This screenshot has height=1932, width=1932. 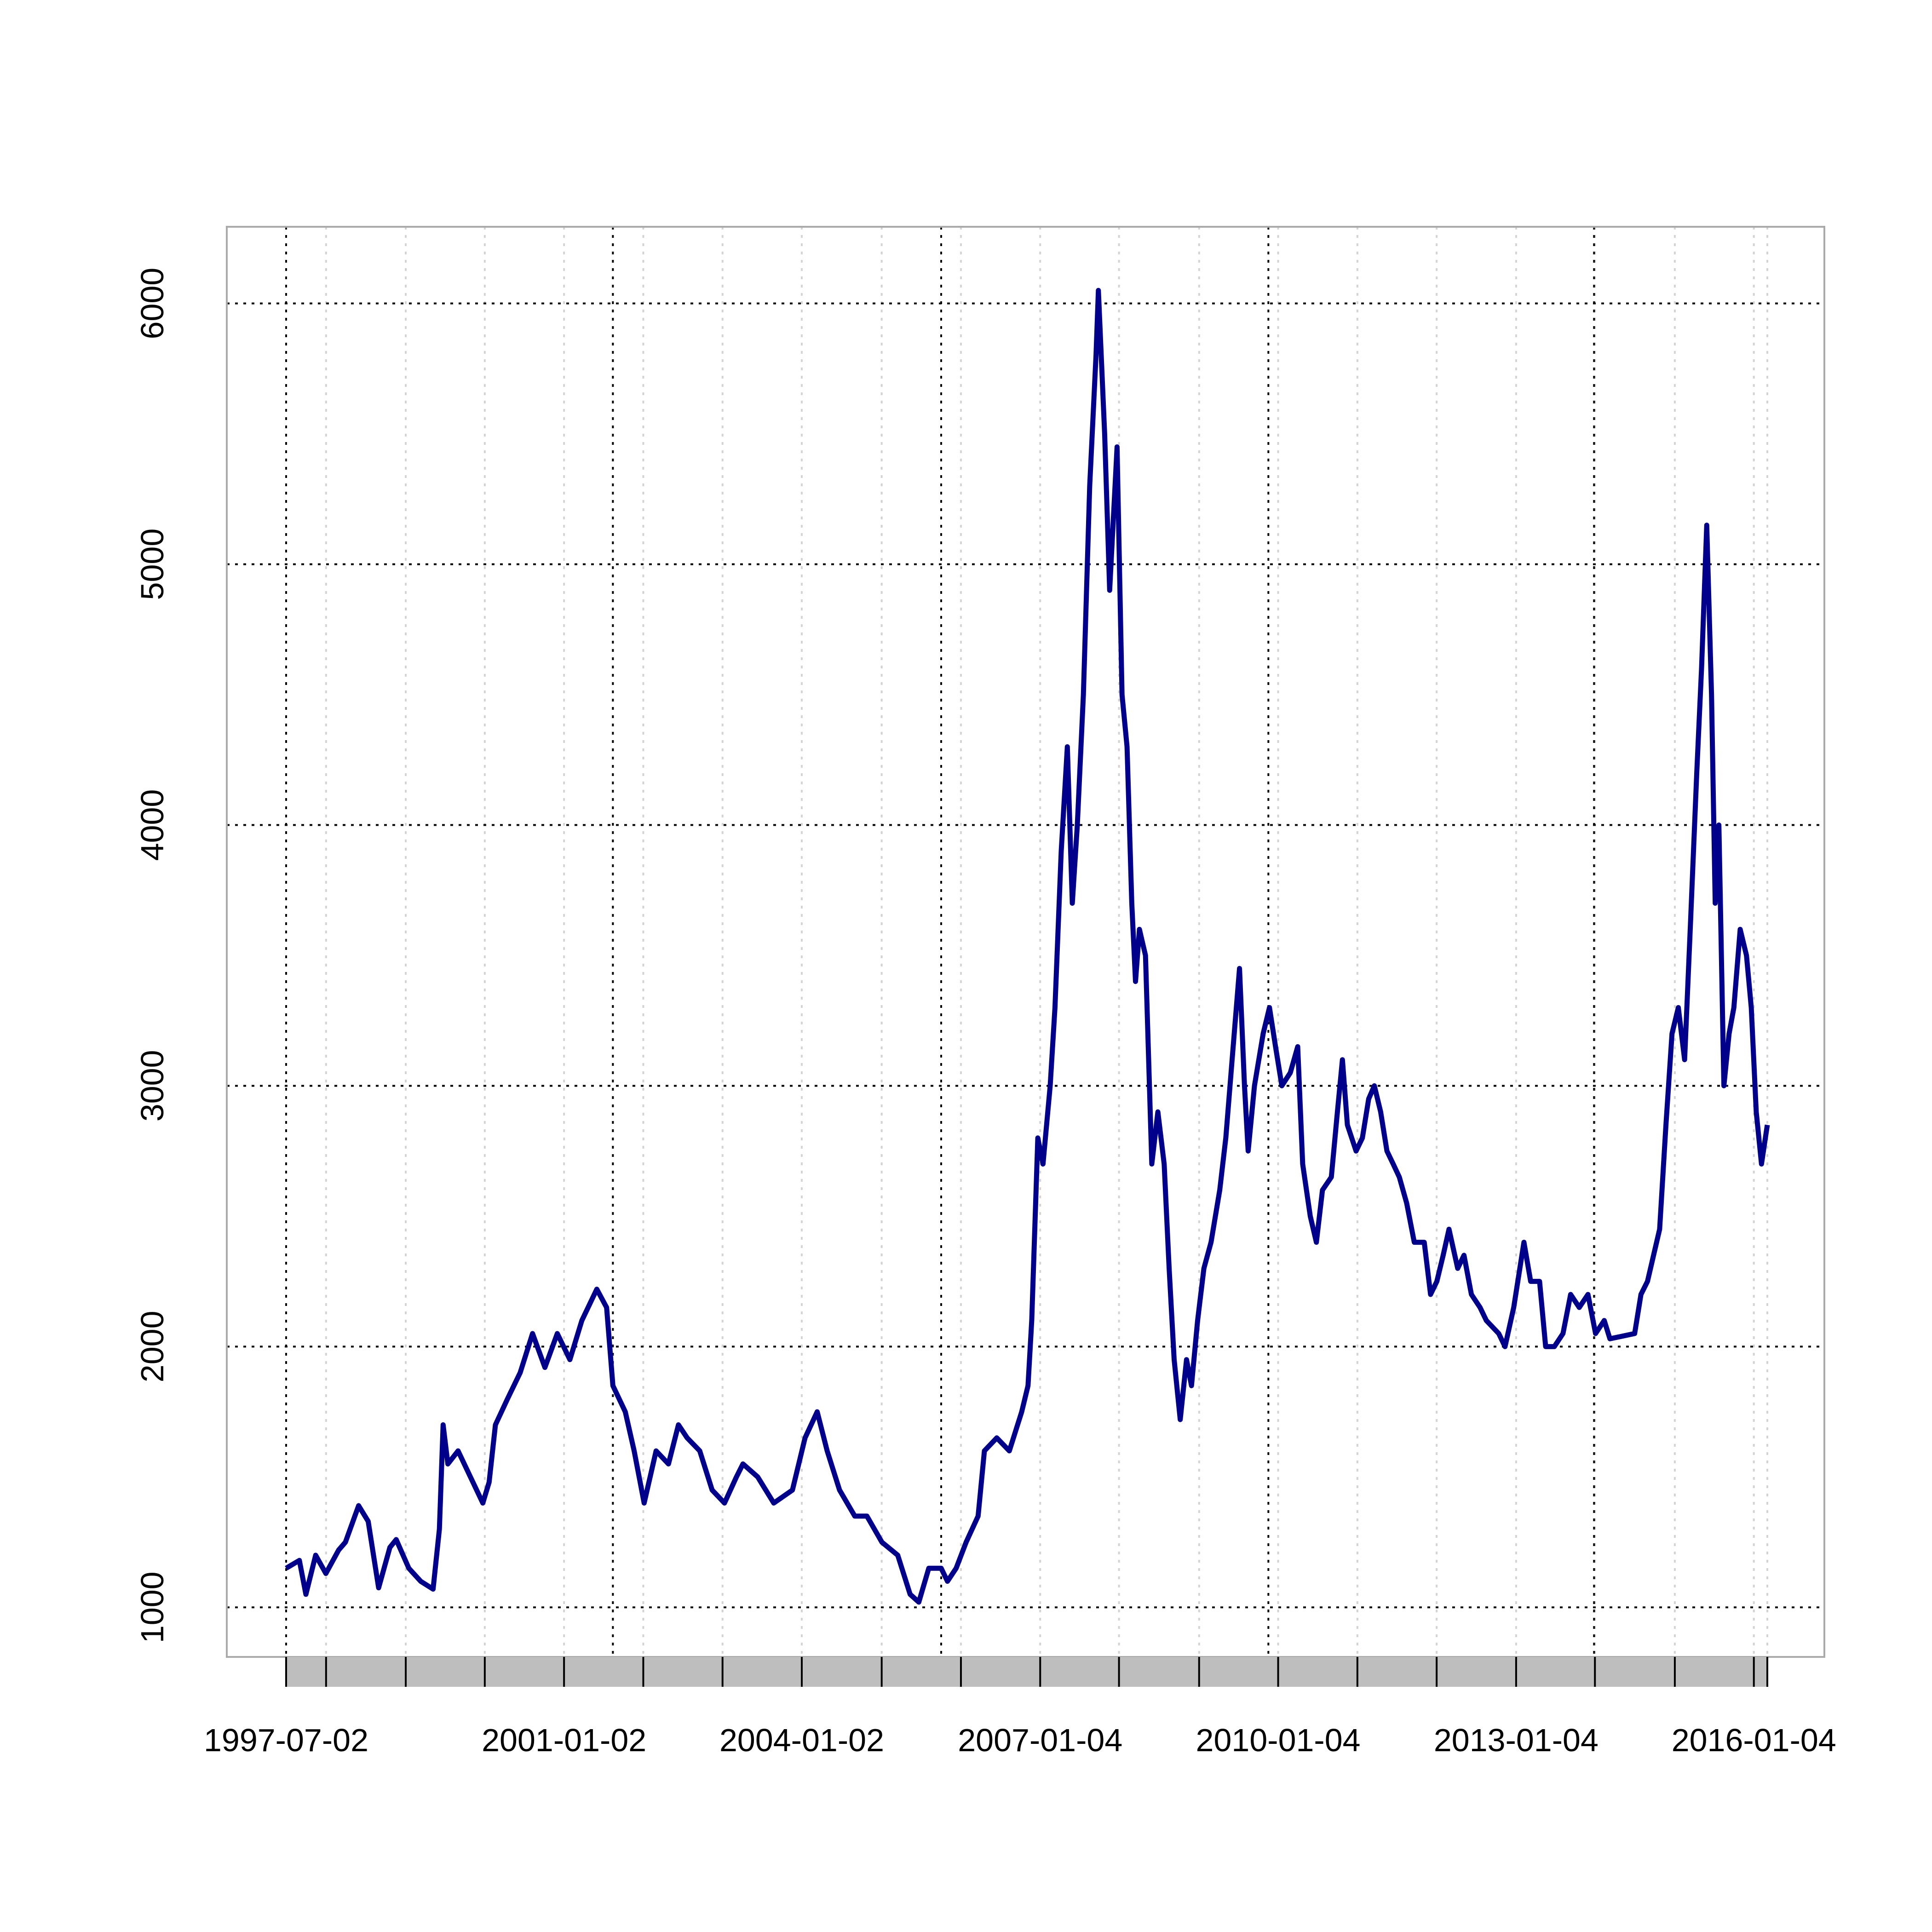 What do you see at coordinates (152, 303) in the screenshot?
I see `y-tick-label: 6000` at bounding box center [152, 303].